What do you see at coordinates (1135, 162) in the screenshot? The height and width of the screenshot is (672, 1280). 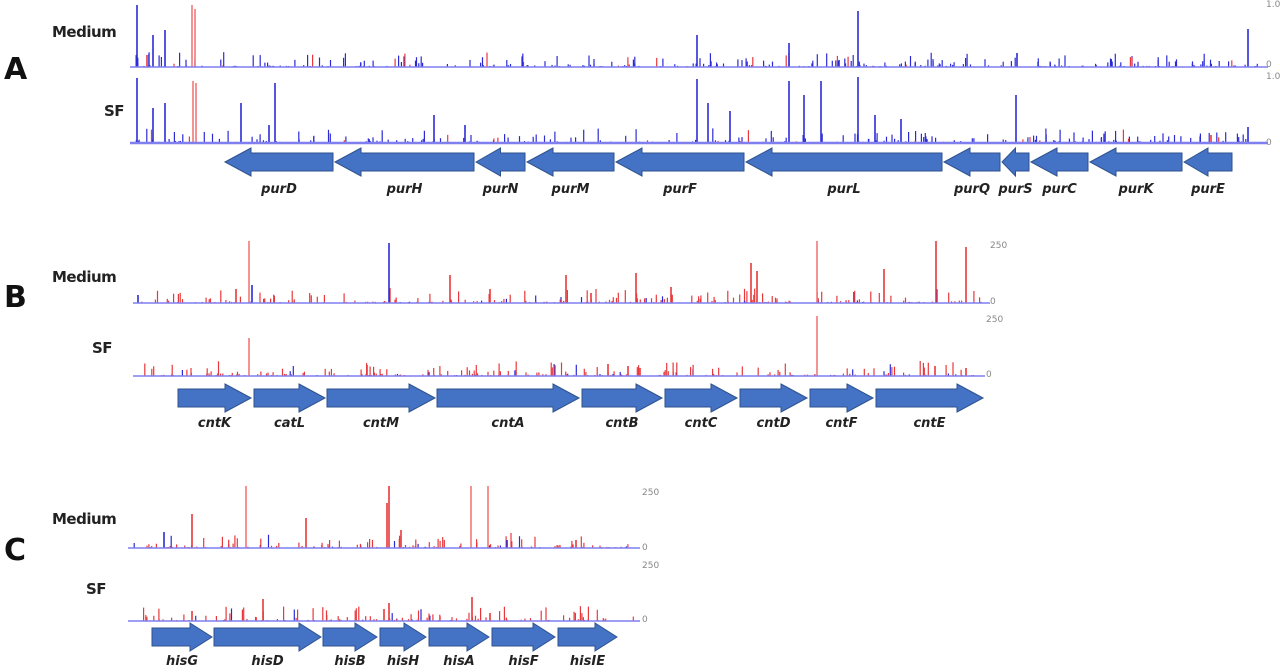 I see `gene-arrow-purK` at bounding box center [1135, 162].